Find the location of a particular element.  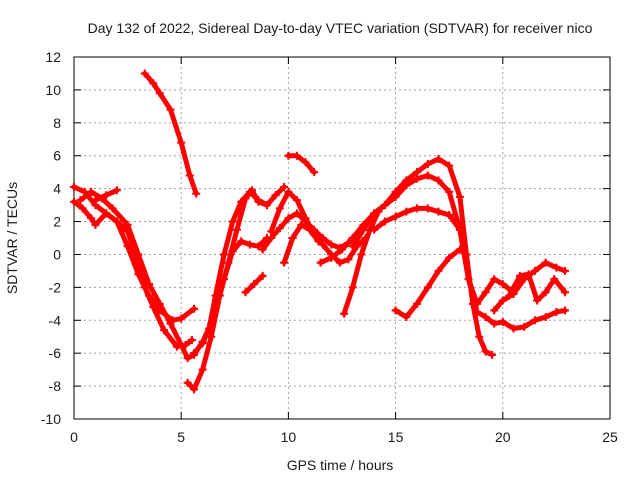

series-track-d is located at coordinates (106, 195).